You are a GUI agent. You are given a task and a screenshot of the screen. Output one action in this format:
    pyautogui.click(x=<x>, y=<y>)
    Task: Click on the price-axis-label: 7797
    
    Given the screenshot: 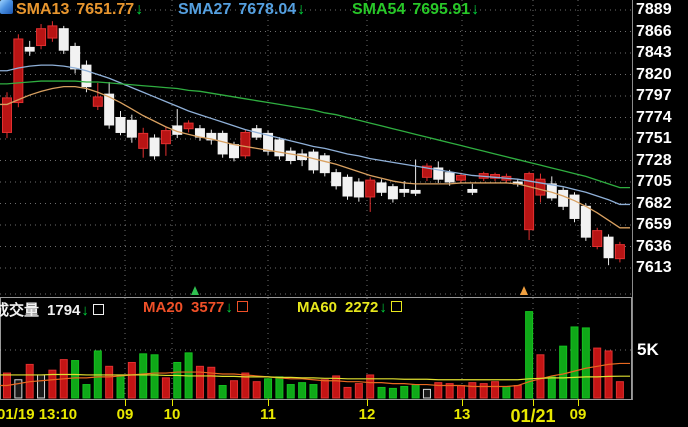 What is the action you would take?
    pyautogui.click(x=654, y=95)
    